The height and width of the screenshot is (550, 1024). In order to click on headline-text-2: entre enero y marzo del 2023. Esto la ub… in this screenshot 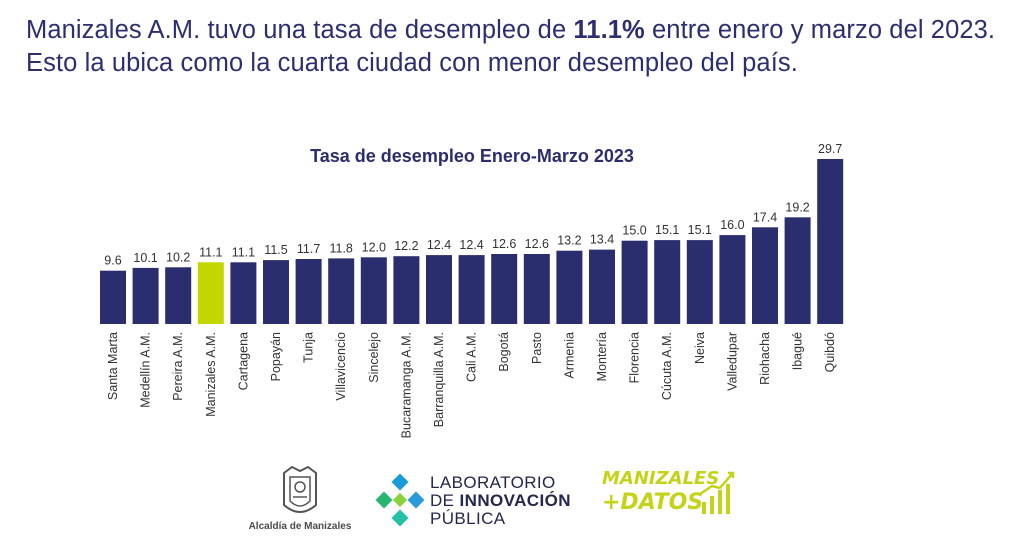, I will do `click(511, 46)`.